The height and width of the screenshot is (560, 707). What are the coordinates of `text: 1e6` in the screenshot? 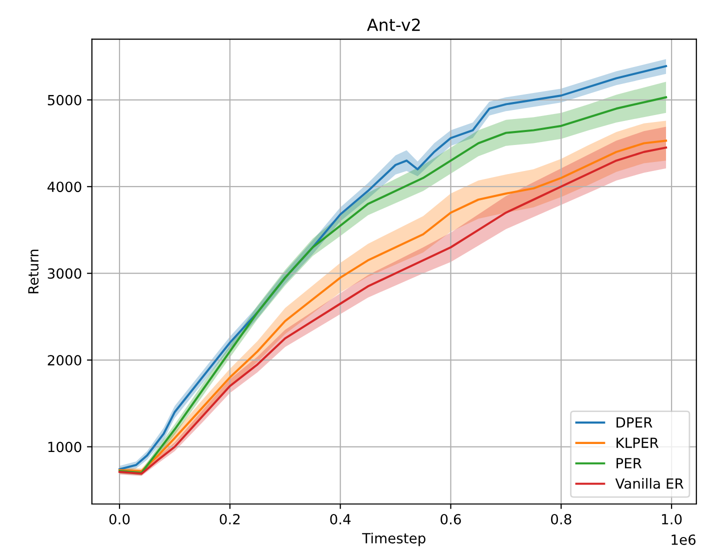 It's located at (684, 539).